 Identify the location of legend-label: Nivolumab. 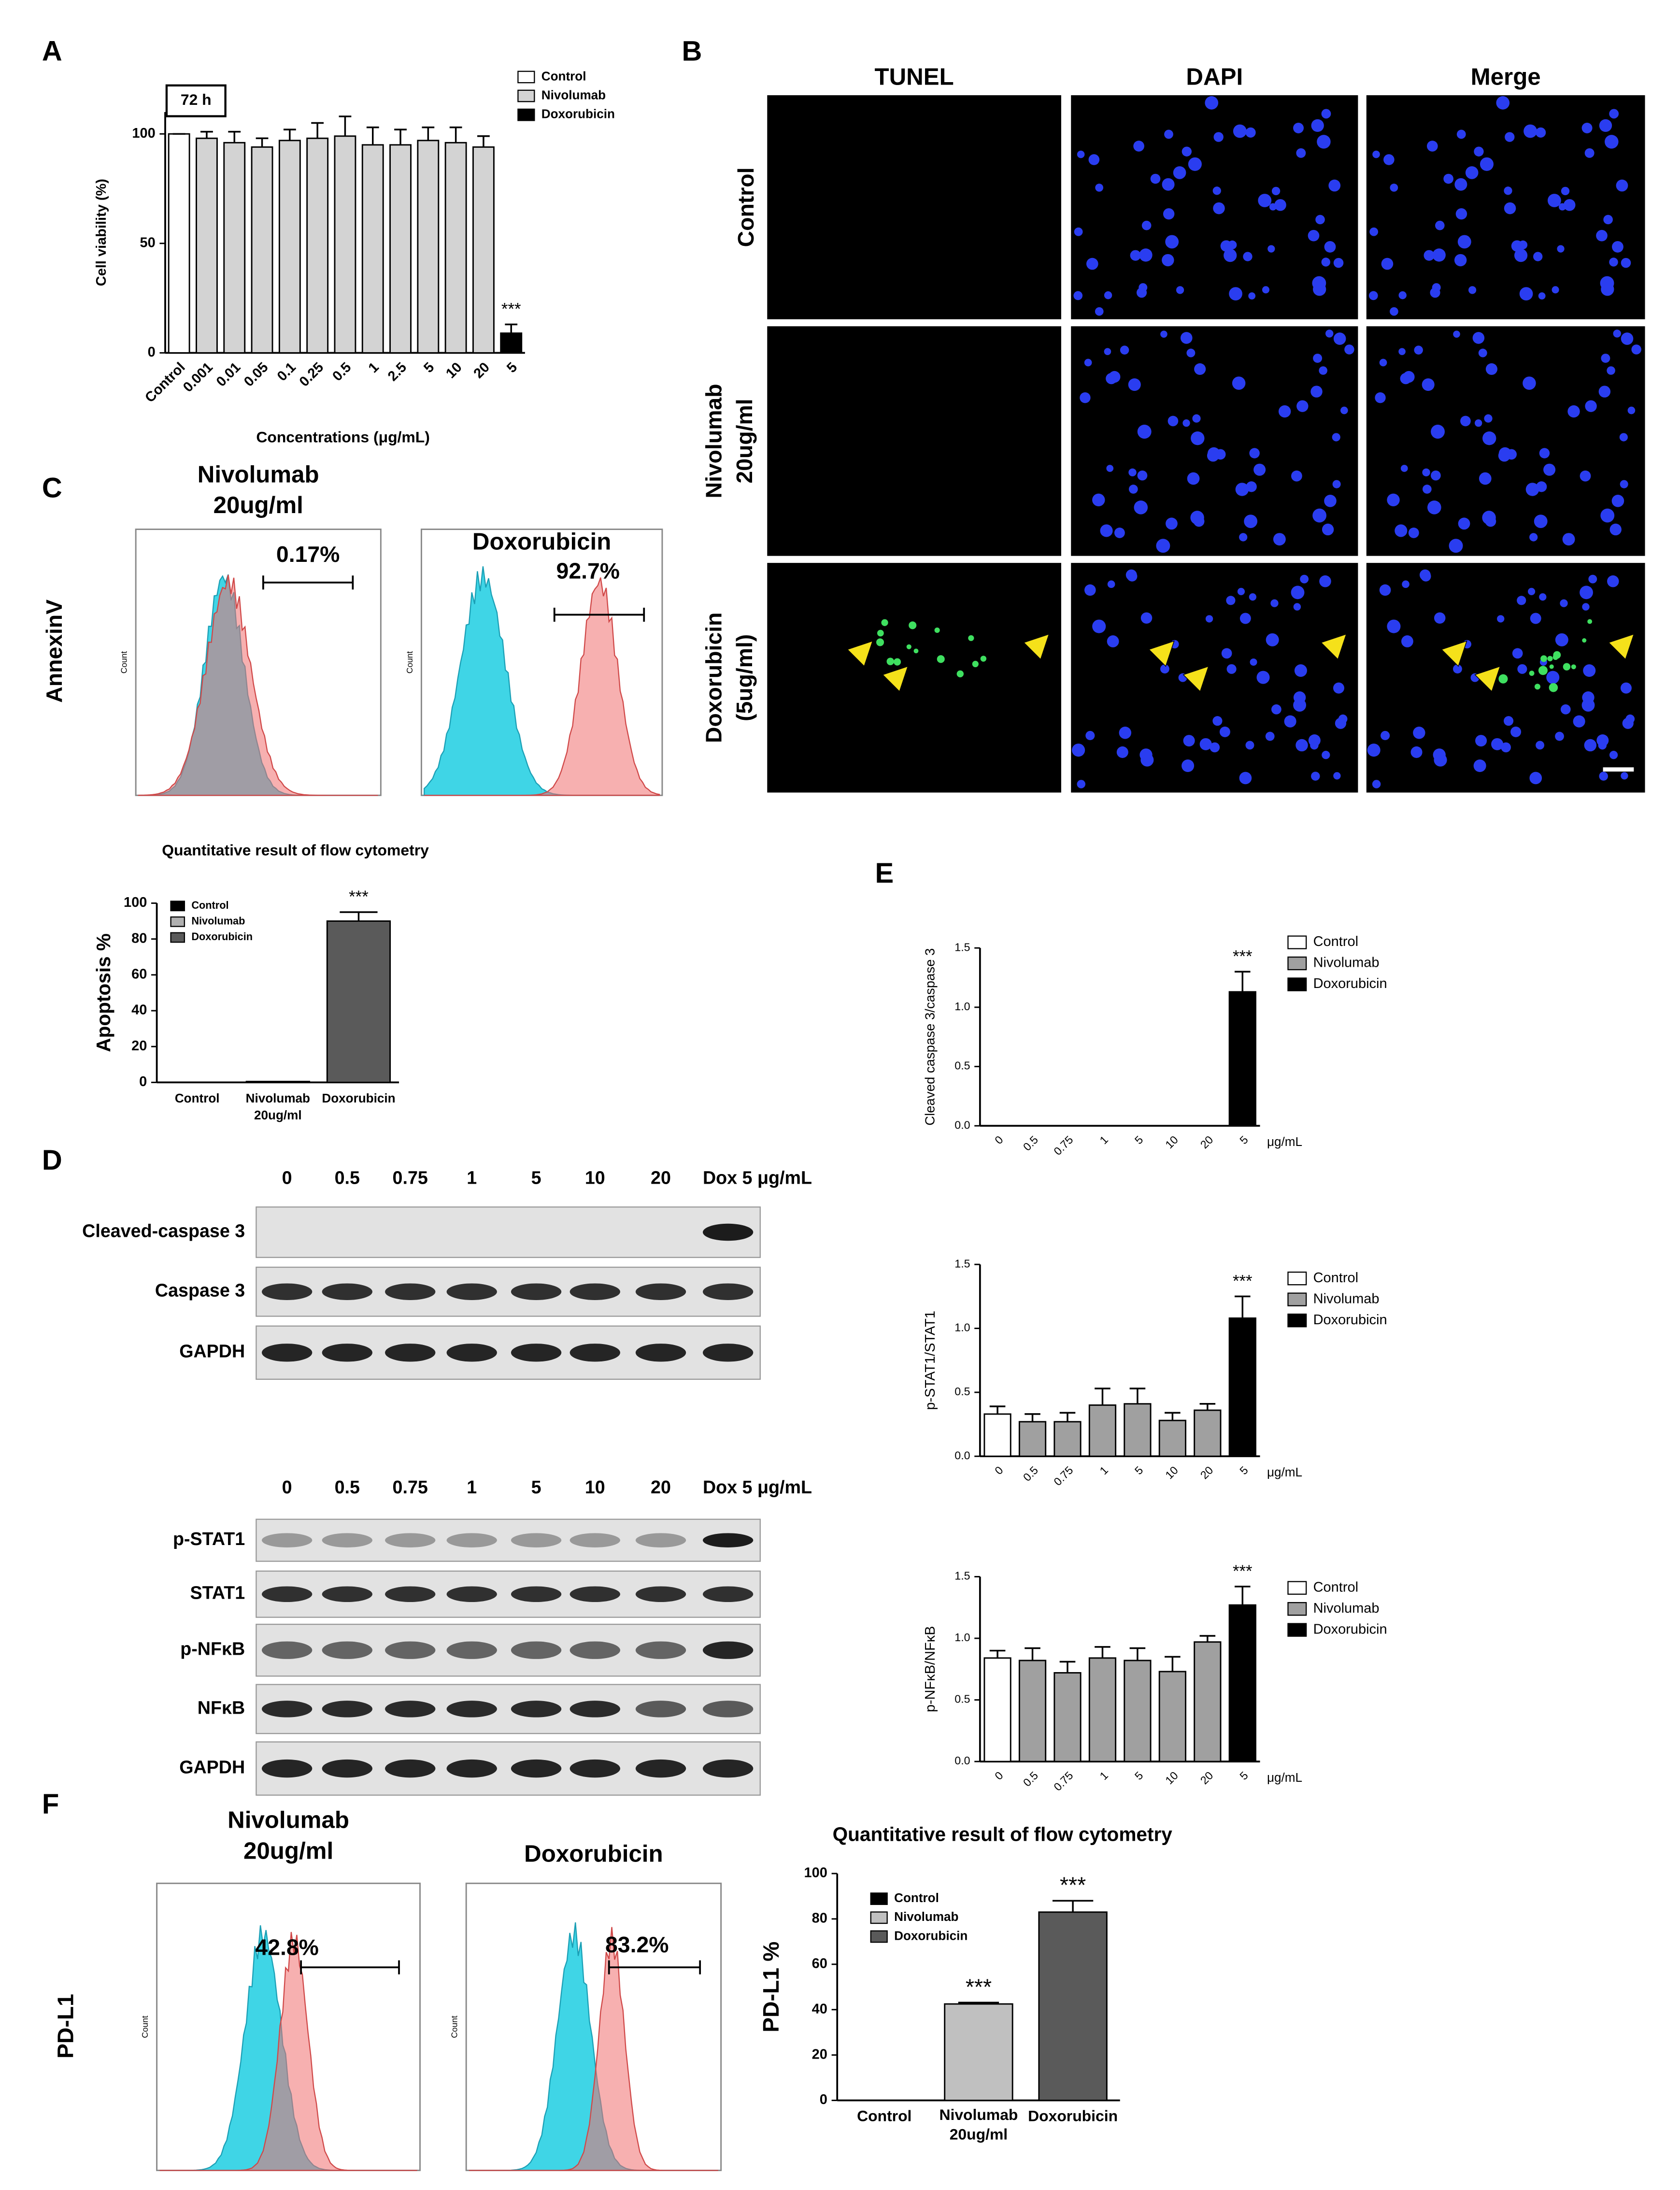
(218, 921).